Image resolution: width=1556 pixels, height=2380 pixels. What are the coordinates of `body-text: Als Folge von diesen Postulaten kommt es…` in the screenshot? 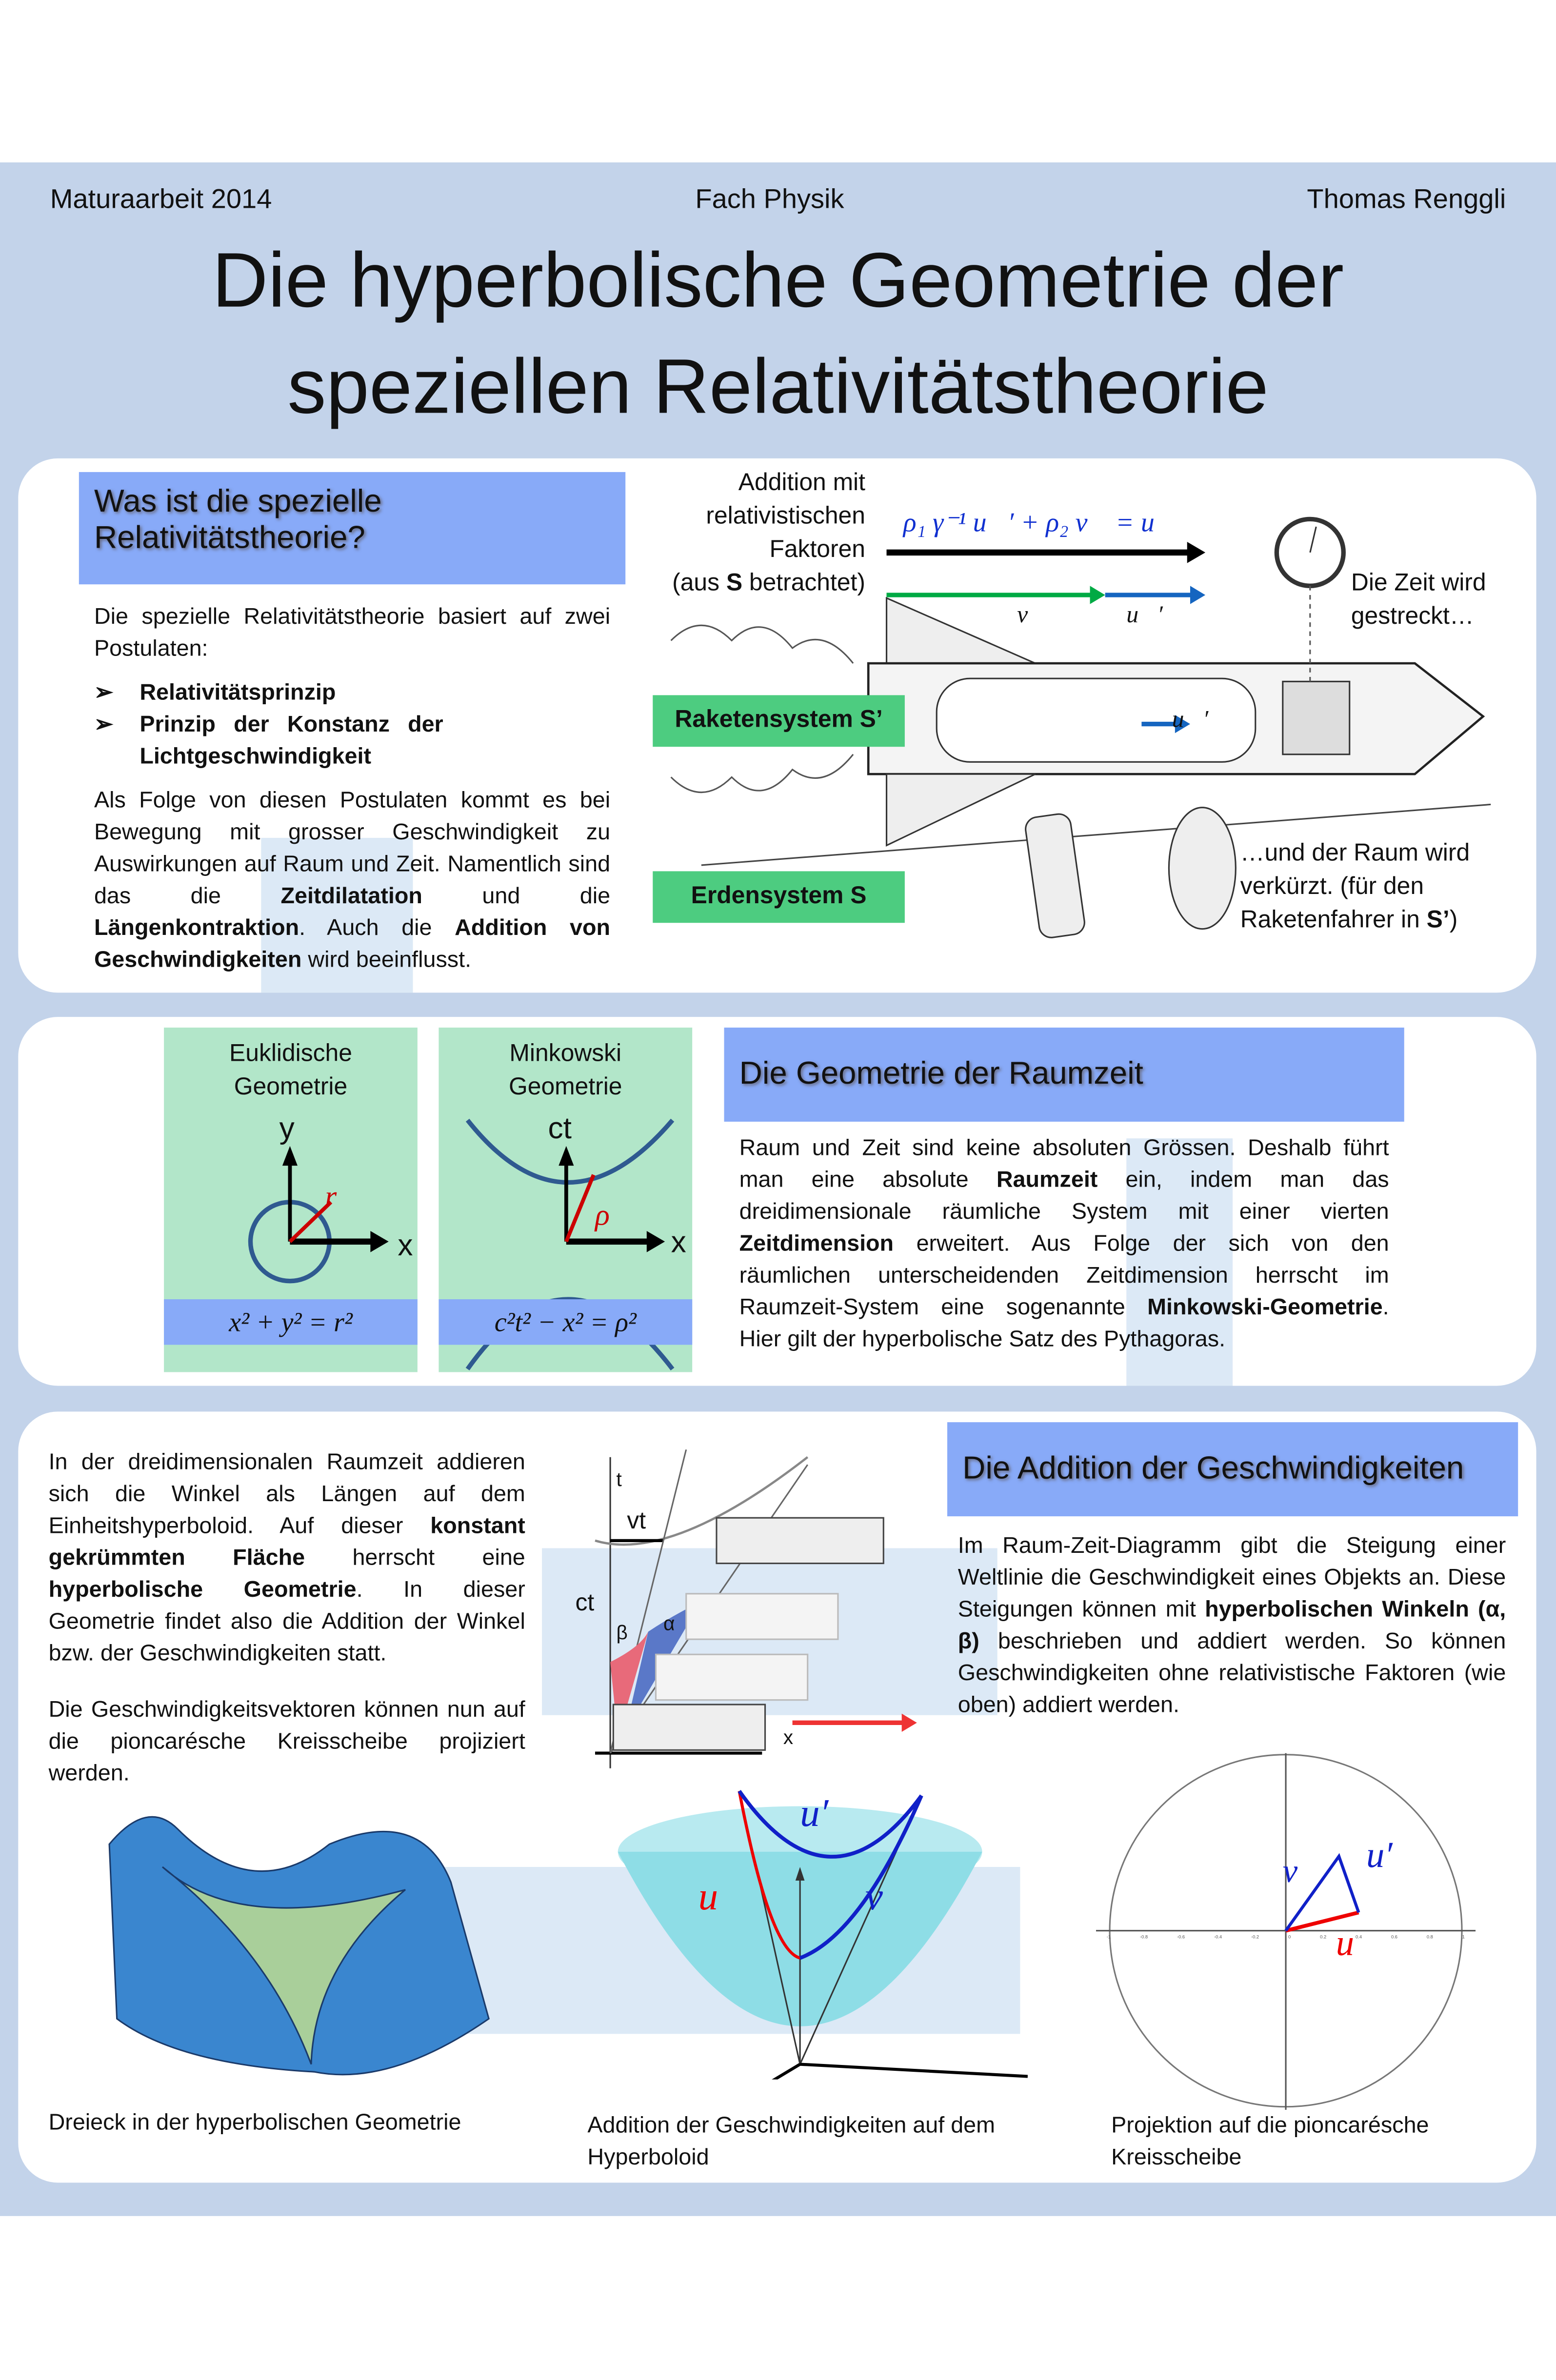 It's located at (352, 880).